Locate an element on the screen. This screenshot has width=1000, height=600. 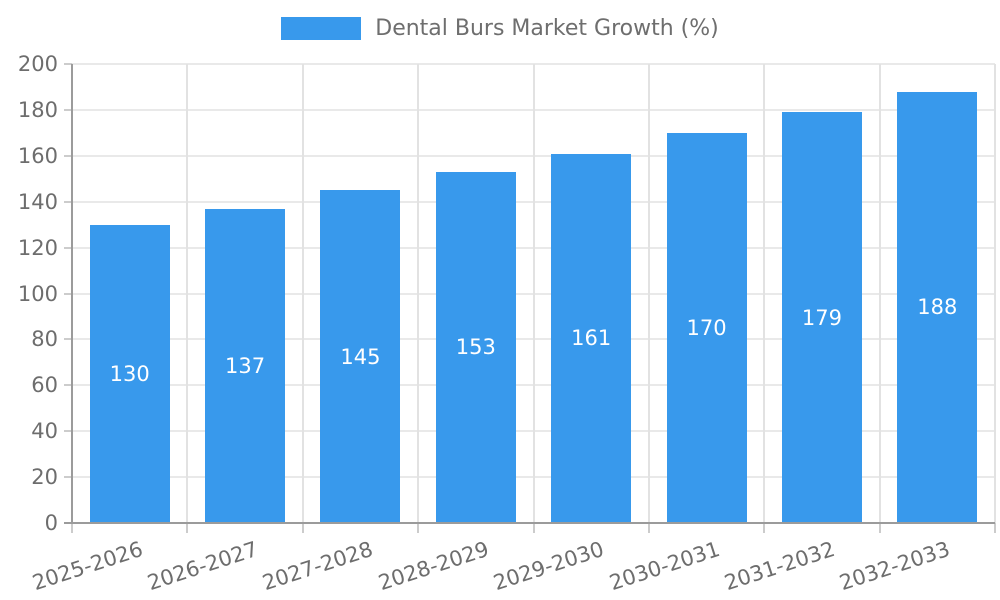
bar-value-label: 153 is located at coordinates (475, 347).